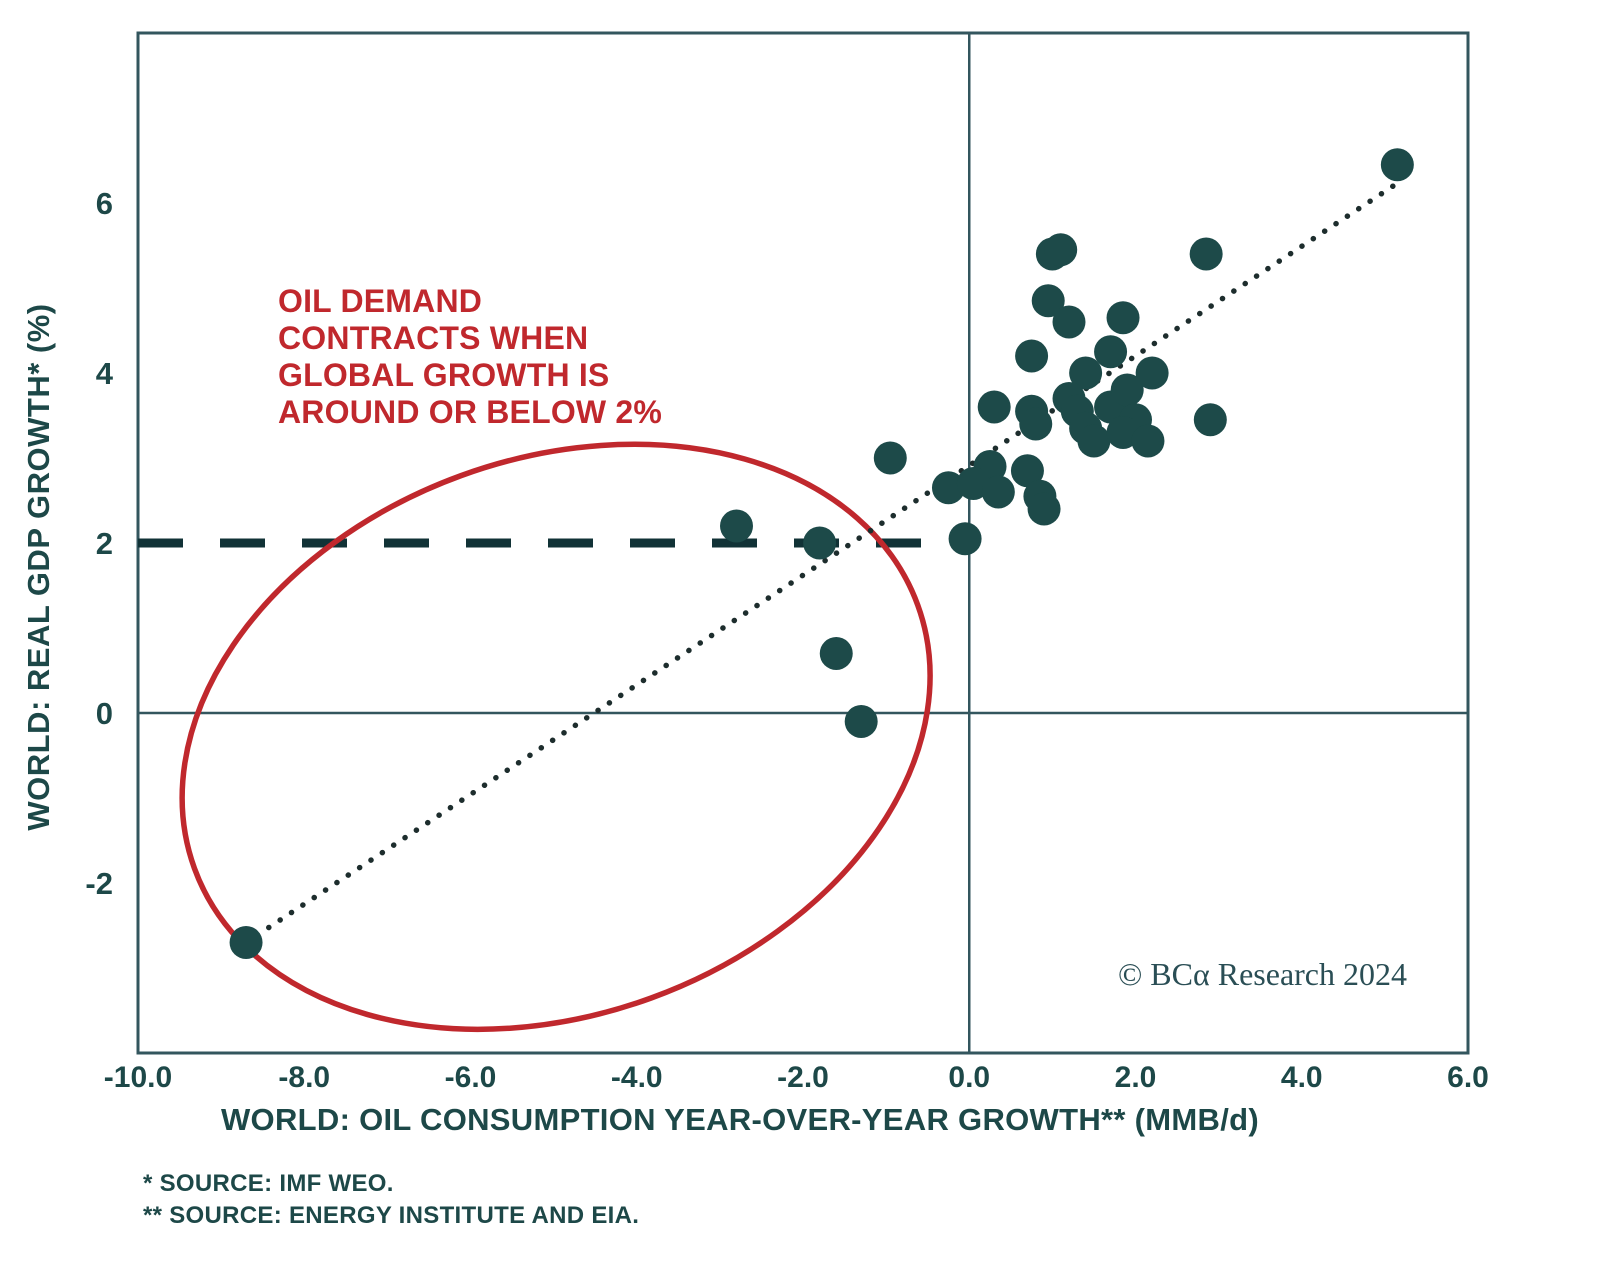 Image resolution: width=1600 pixels, height=1274 pixels. Describe the element at coordinates (104, 713) in the screenshot. I see `y-tick-label: 0` at that location.